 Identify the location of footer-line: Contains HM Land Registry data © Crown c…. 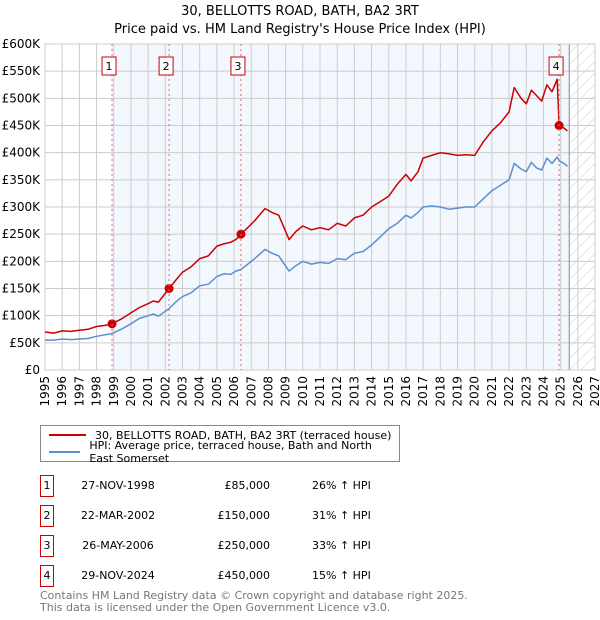
(254, 595).